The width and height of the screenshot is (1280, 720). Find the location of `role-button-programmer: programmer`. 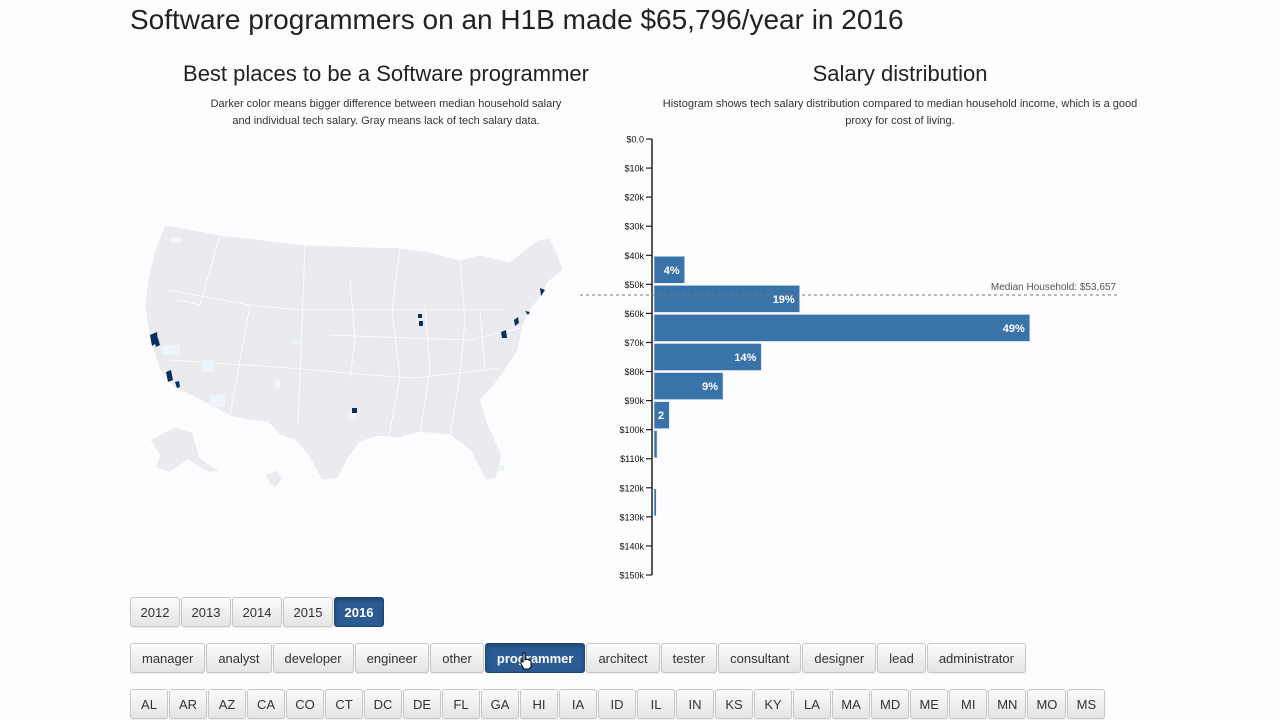

role-button-programmer: programmer is located at coordinates (535, 658).